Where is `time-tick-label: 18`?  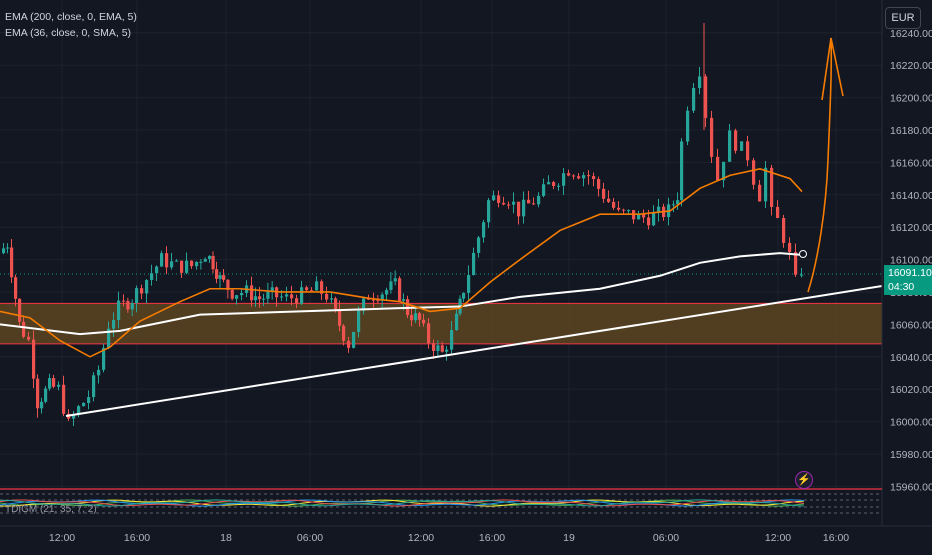
time-tick-label: 18 is located at coordinates (226, 538).